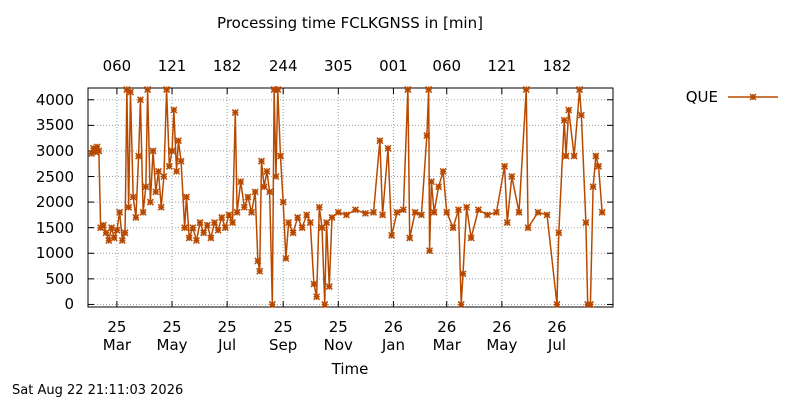 This screenshot has width=800, height=400. I want to click on y-tick-label: 1500, so click(54, 227).